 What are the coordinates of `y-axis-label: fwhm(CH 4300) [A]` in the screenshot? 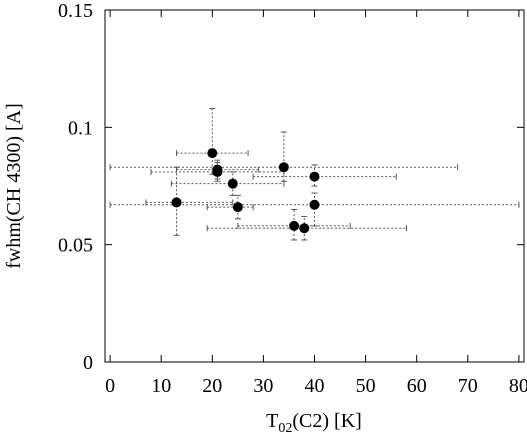 It's located at (14, 186).